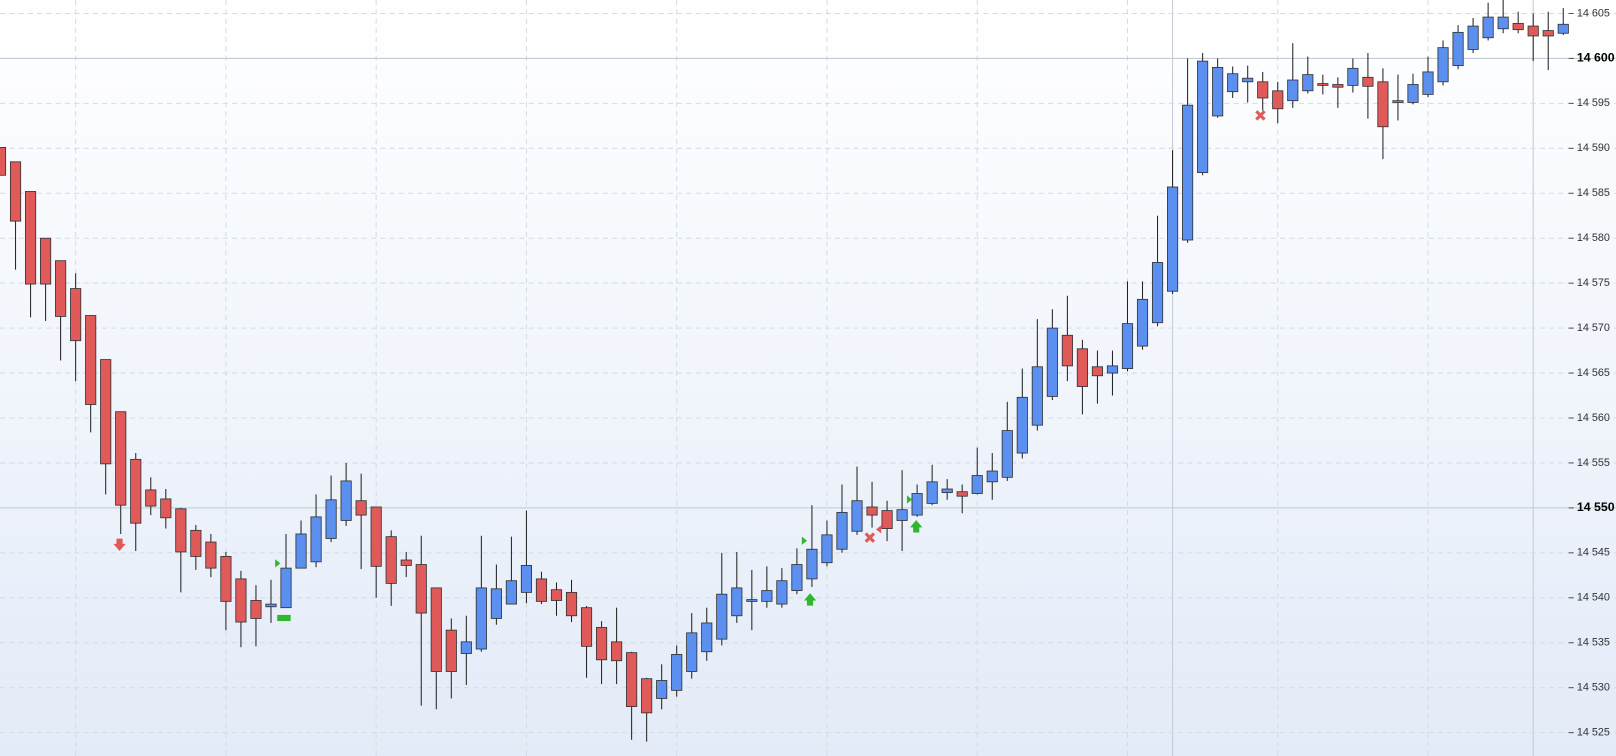 The height and width of the screenshot is (756, 1616). Describe the element at coordinates (1593, 598) in the screenshot. I see `y-tick-label: 14 540` at that location.